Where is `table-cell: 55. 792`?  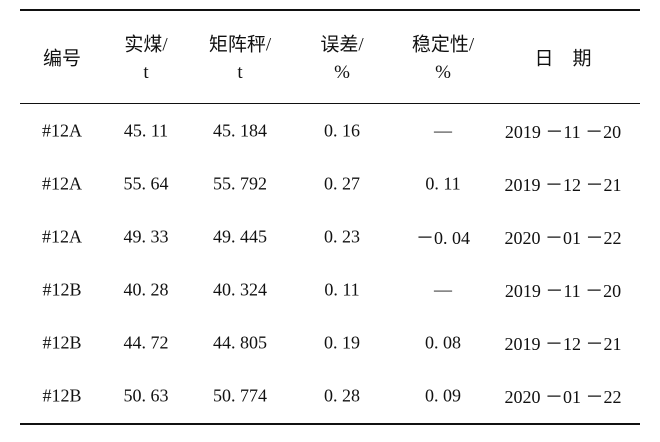 table-cell: 55. 792 is located at coordinates (240, 183).